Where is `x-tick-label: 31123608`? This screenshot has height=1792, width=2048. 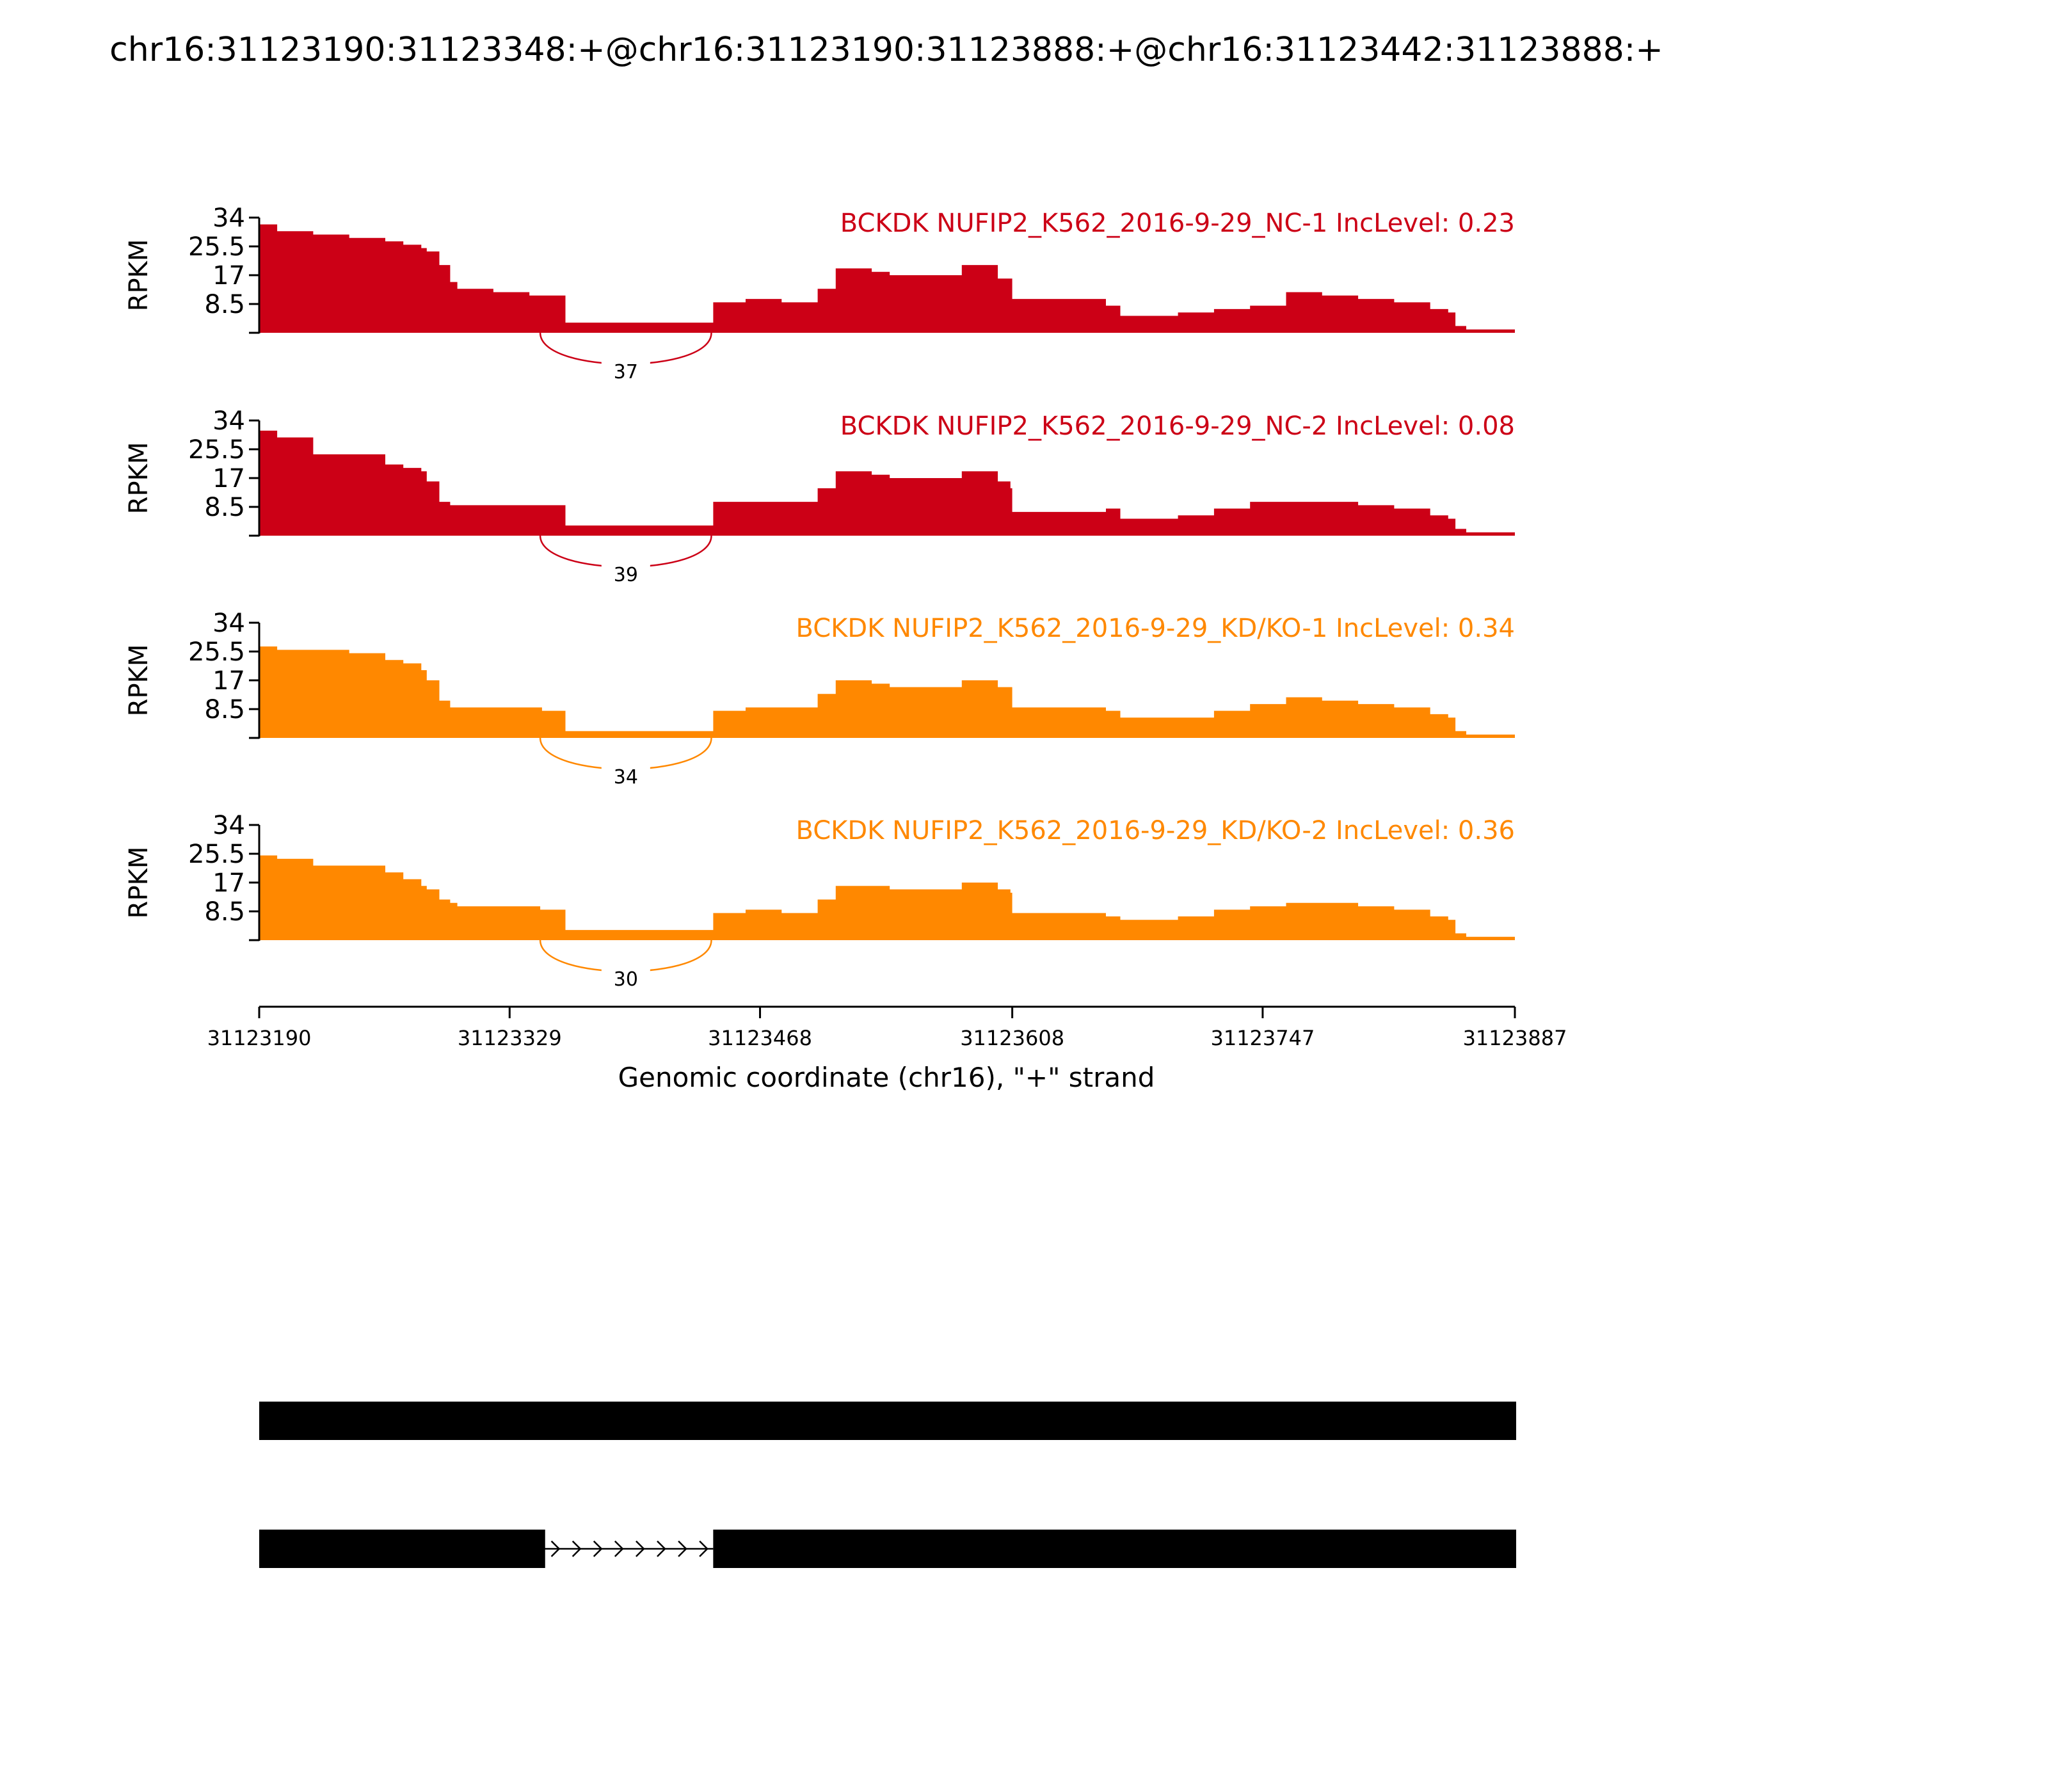
x-tick-label: 31123608 is located at coordinates (1012, 1038).